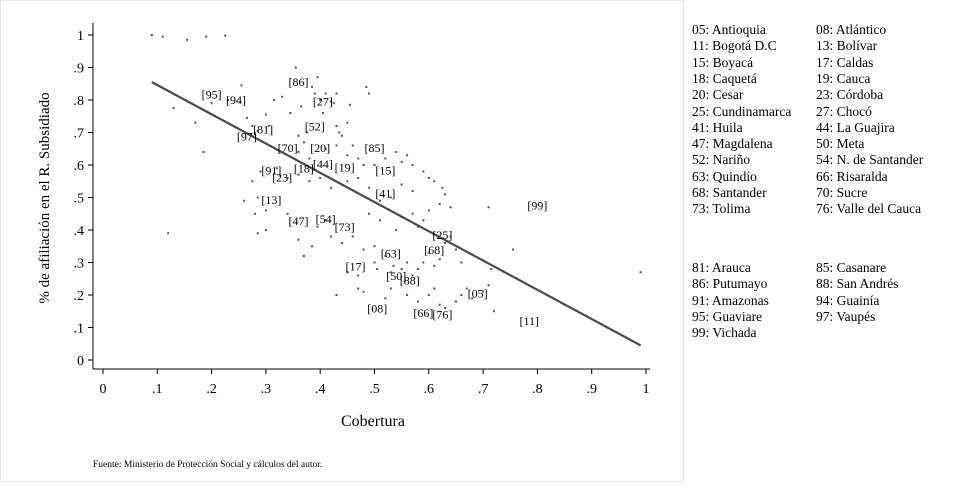  I want to click on legend-entry: 13: Bolívar, so click(847, 46).